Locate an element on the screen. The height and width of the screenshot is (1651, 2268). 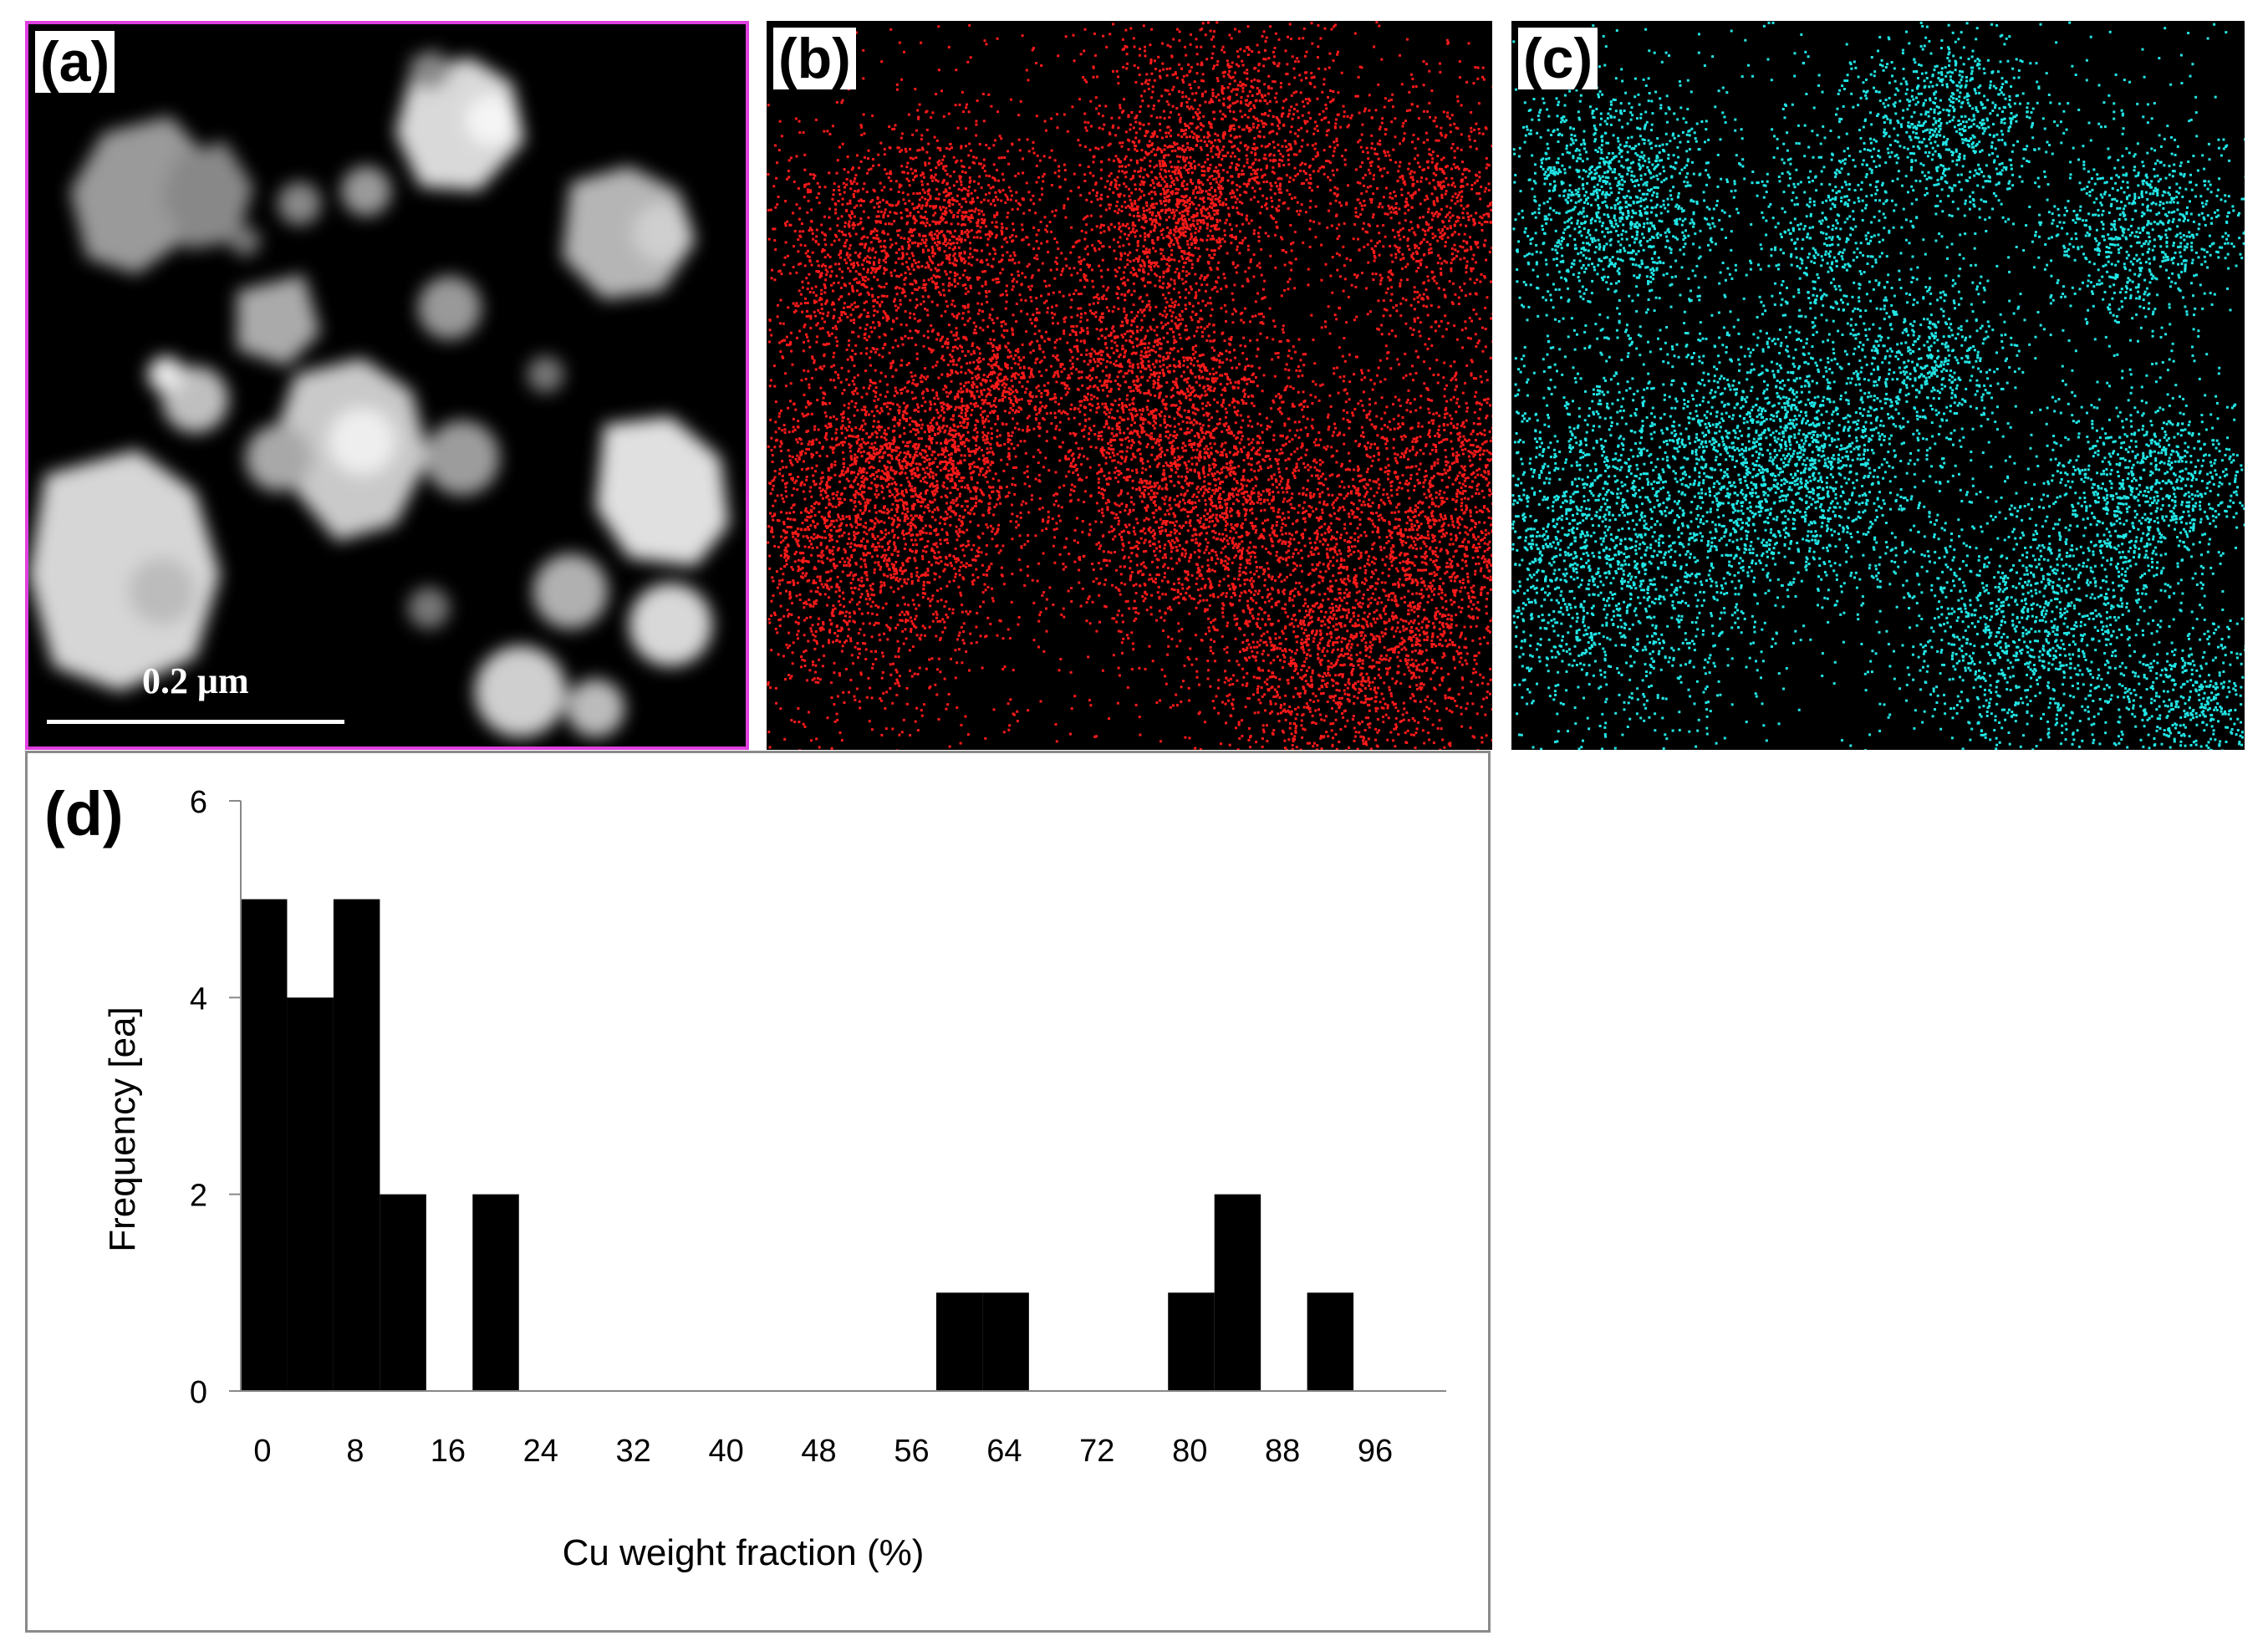
y-tick-label: 6 is located at coordinates (198, 802).